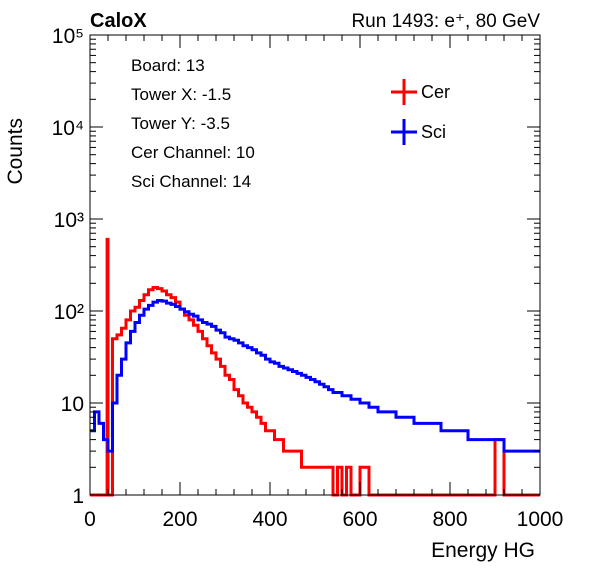  Describe the element at coordinates (72, 404) in the screenshot. I see `y-tick-label: 10` at that location.